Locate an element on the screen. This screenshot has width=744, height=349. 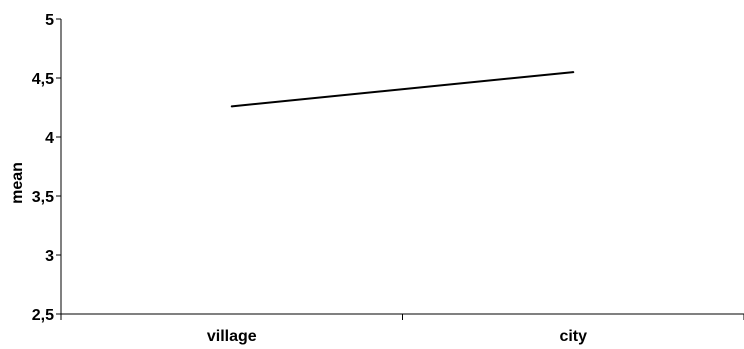
y-tick-label: 4 is located at coordinates (49, 138).